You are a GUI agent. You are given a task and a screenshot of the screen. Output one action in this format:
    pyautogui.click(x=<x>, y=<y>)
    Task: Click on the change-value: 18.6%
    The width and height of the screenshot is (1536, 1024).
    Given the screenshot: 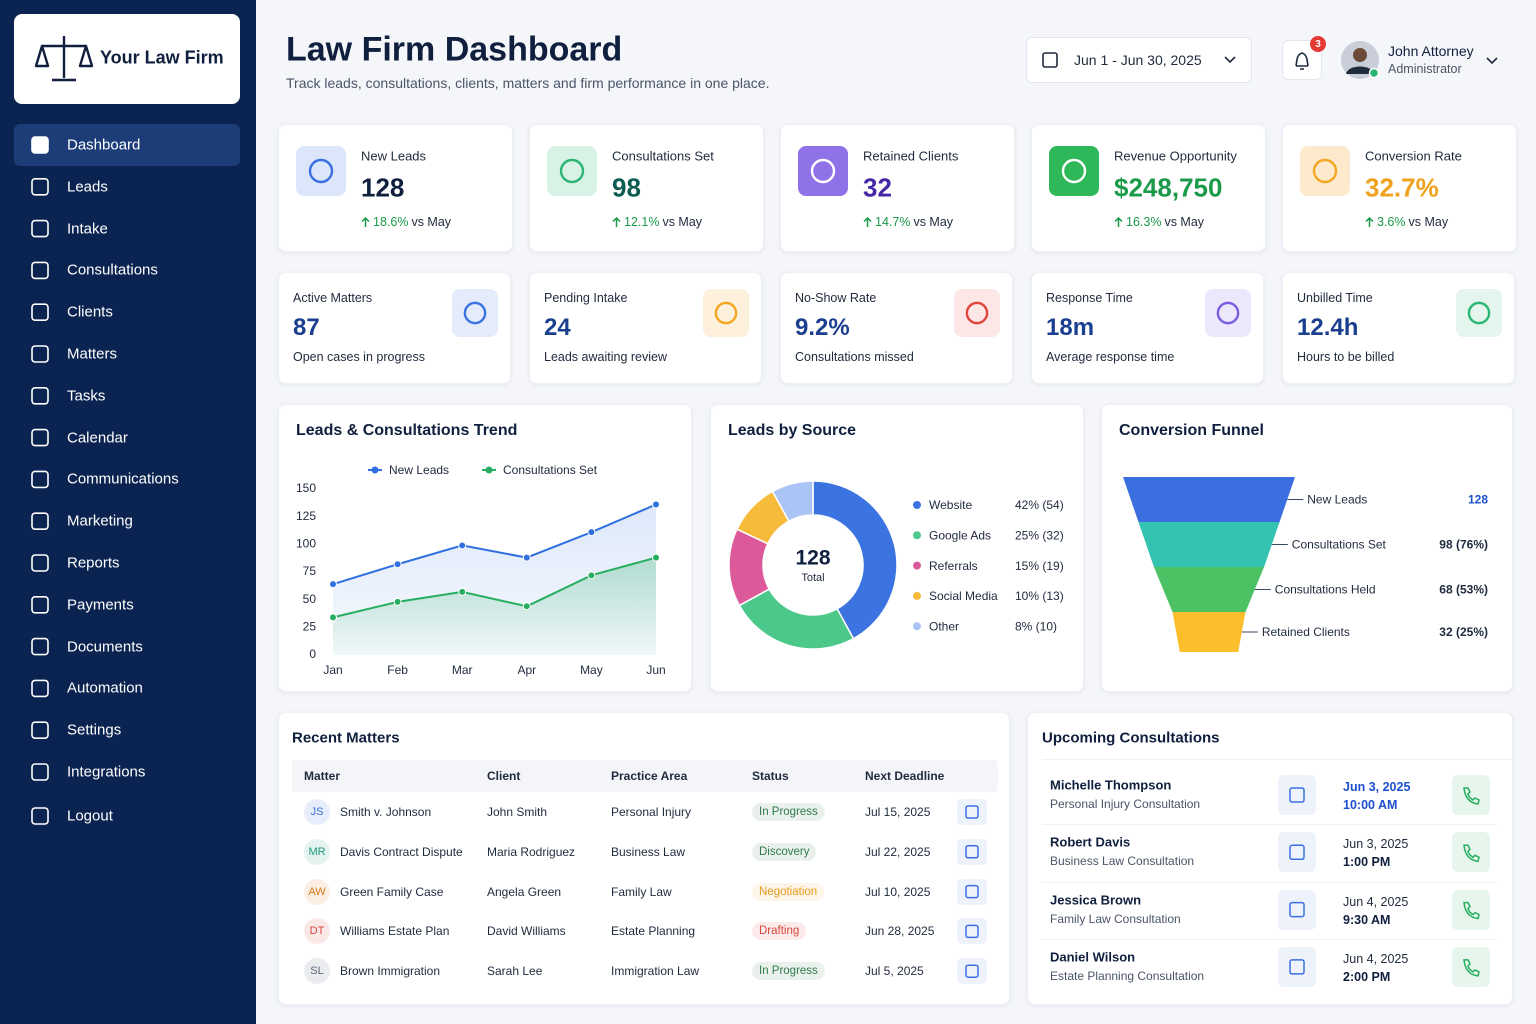 What is the action you would take?
    pyautogui.click(x=391, y=222)
    